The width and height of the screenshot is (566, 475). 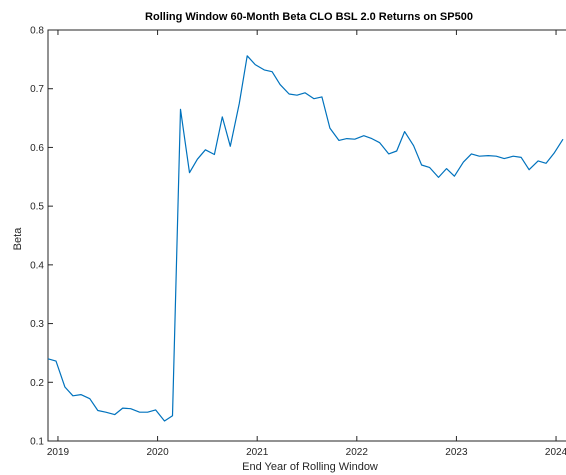 I want to click on y-tick-label: 0.4, so click(x=37, y=265).